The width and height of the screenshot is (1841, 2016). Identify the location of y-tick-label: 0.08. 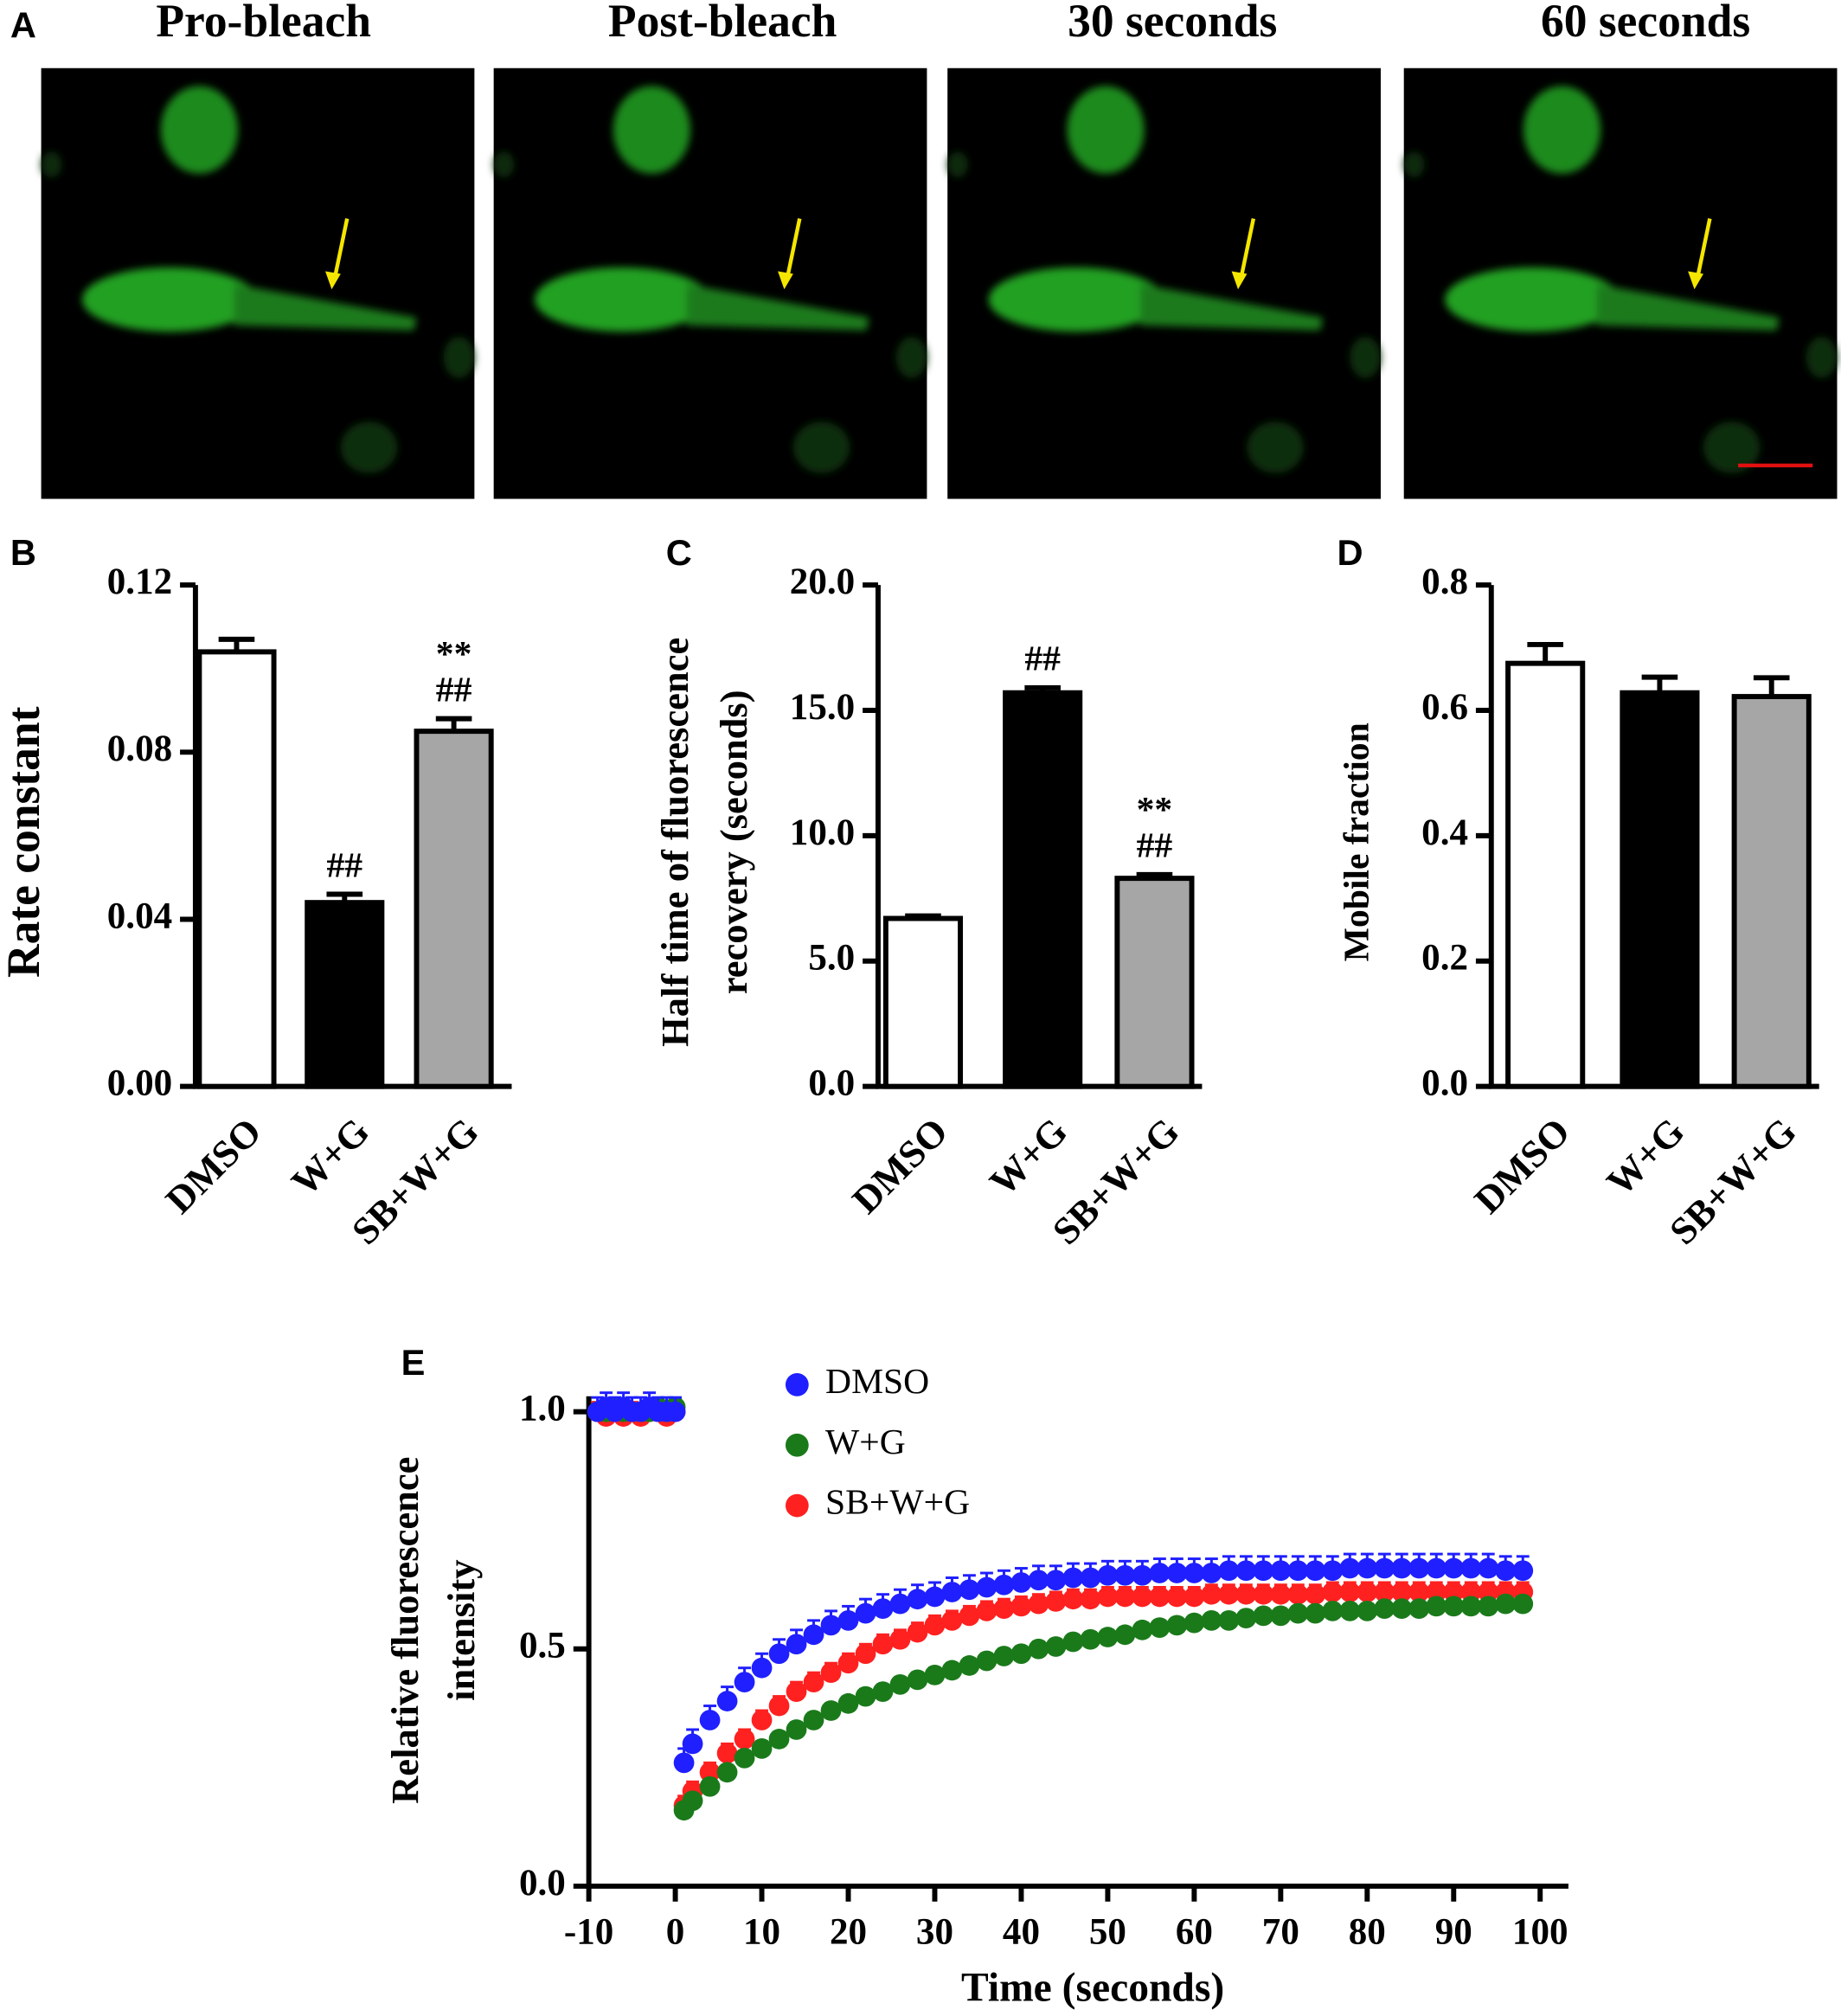
(139, 749).